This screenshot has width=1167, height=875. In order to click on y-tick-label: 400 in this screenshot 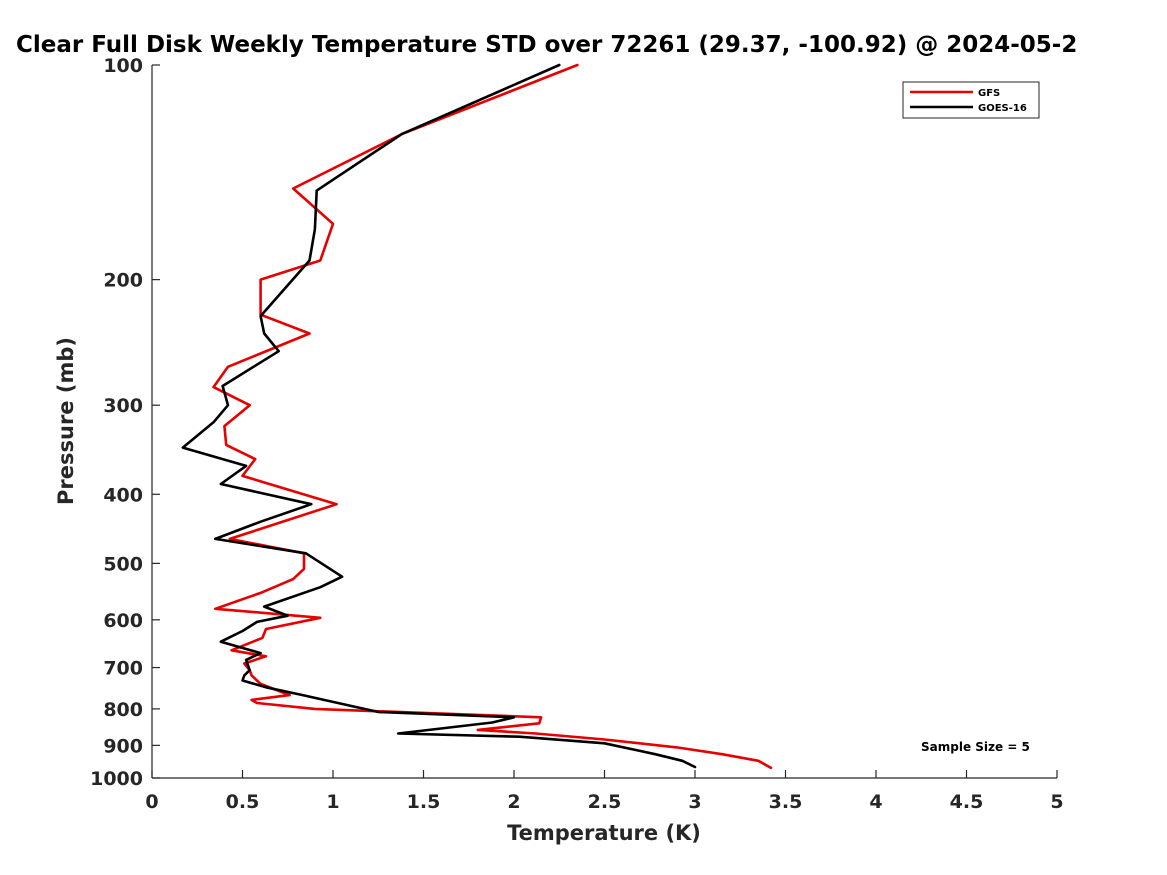, I will do `click(123, 495)`.